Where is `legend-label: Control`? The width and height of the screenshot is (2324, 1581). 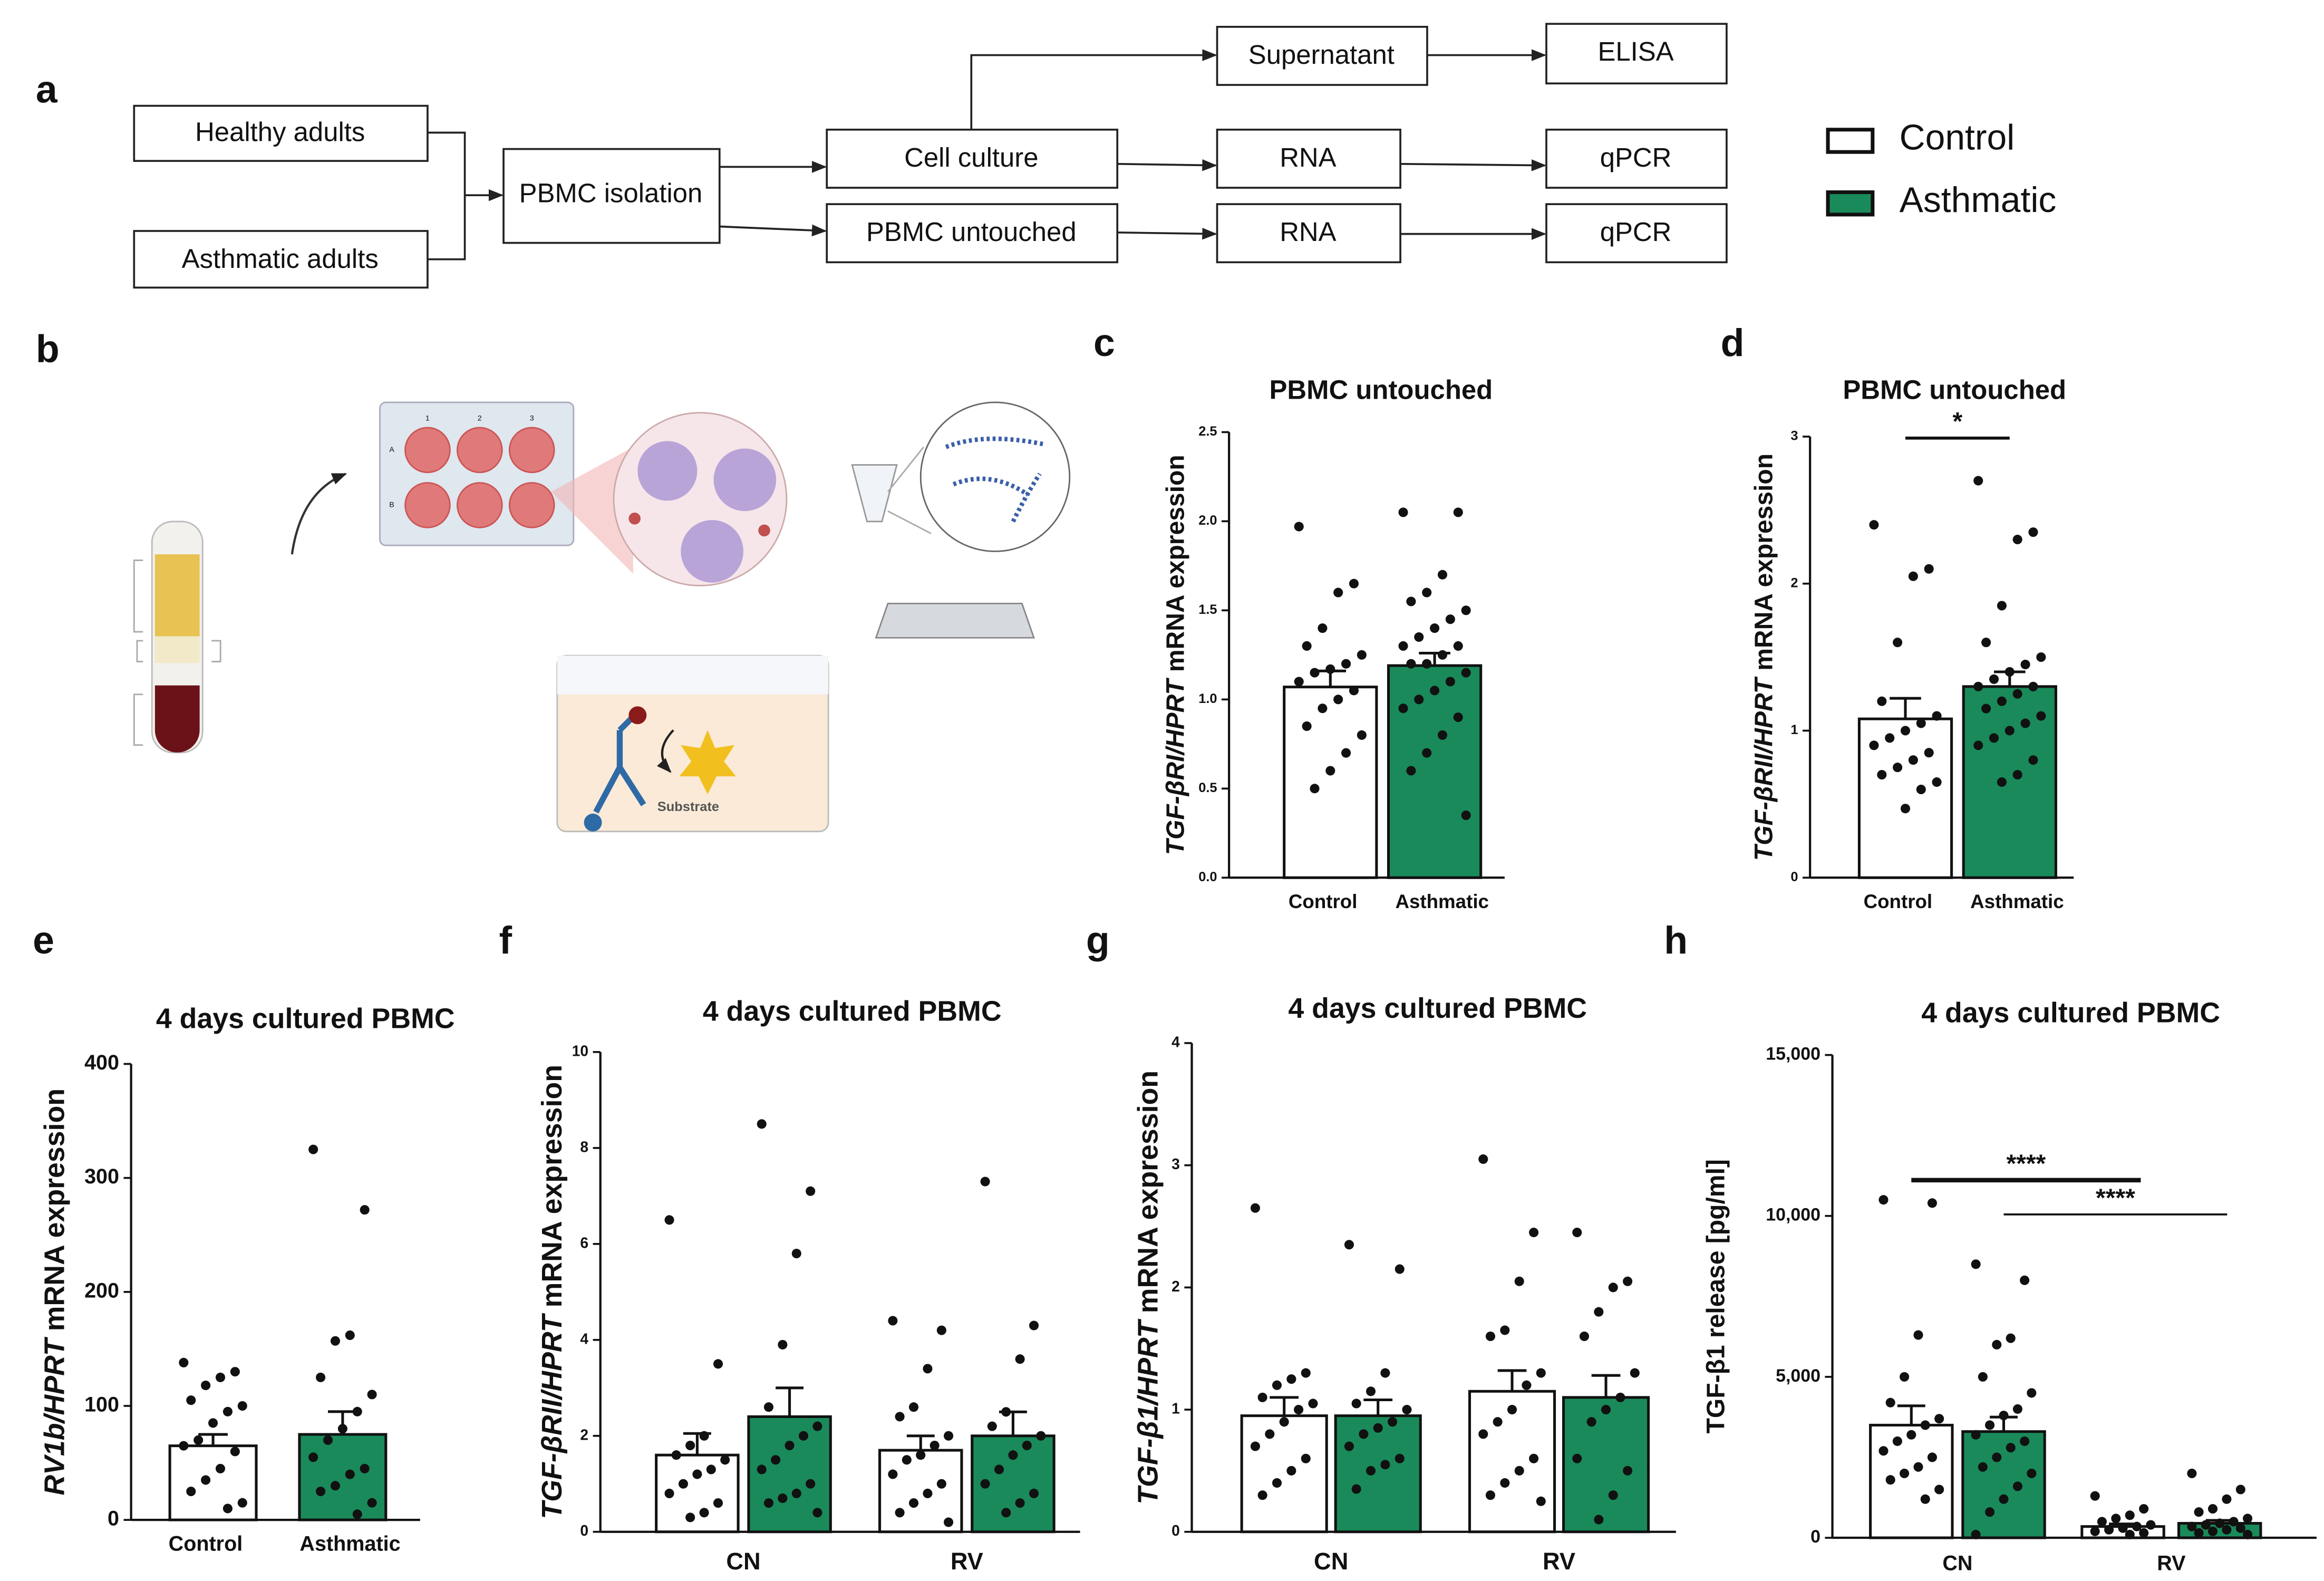 legend-label: Control is located at coordinates (1957, 138).